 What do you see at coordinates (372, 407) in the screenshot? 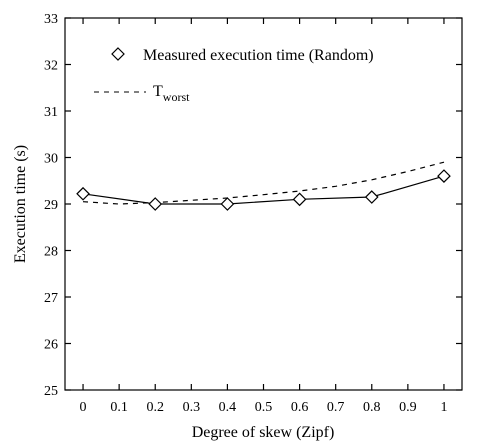
I see `x-tick-label: 0.8` at bounding box center [372, 407].